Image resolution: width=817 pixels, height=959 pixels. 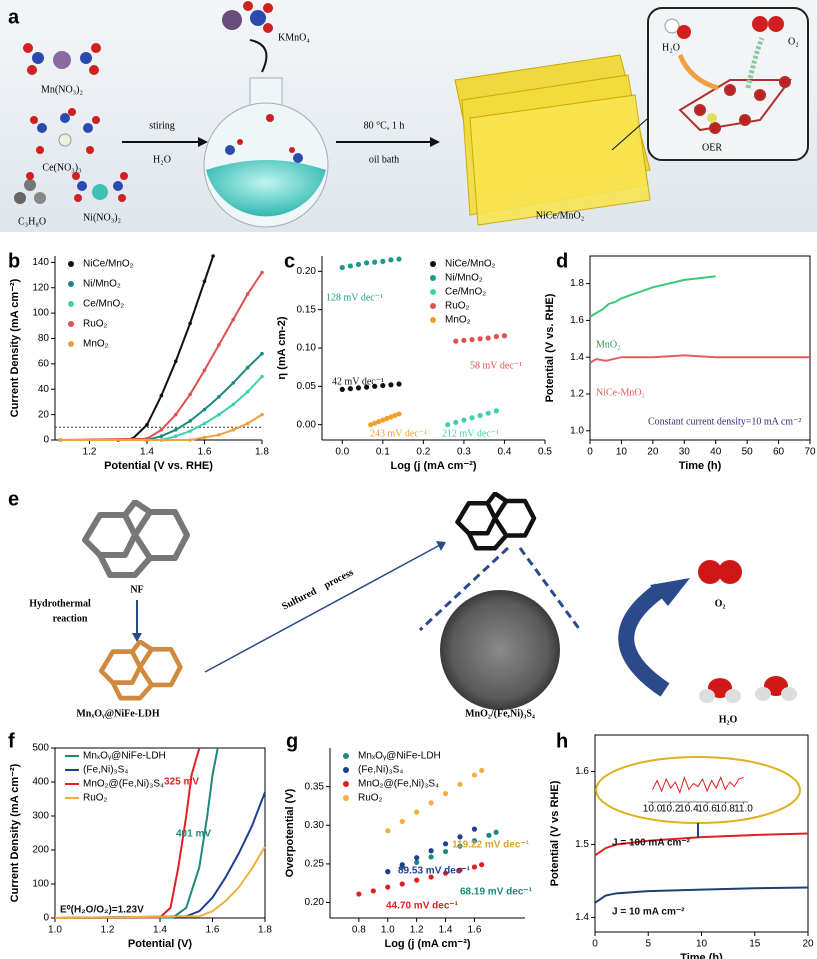 What do you see at coordinates (398, 784) in the screenshot?
I see `legend-label: MnO₂@(Fe,Ni)₃S₄` at bounding box center [398, 784].